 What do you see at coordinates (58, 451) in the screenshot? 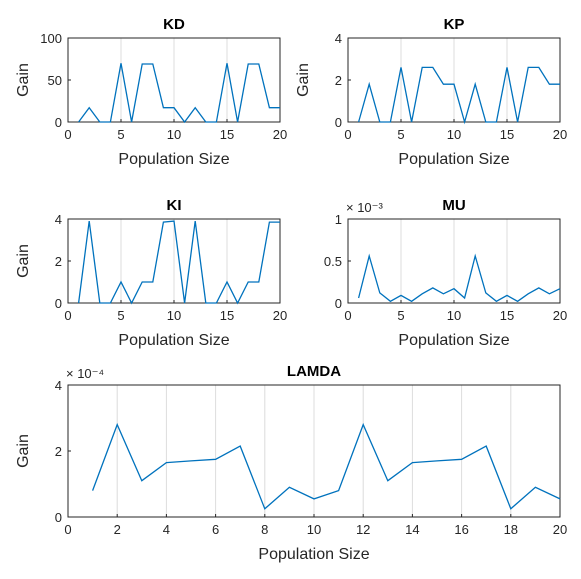
I see `lamda-ytick-label-1: 2` at bounding box center [58, 451].